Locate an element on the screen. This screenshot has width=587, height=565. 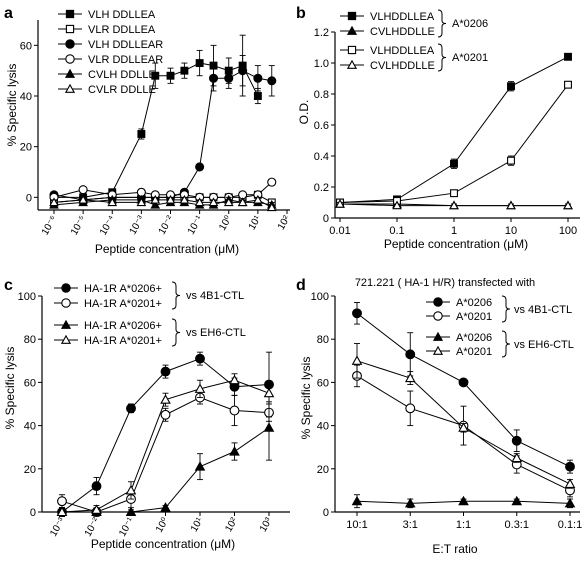
legend-group-label: vs EH6-CTL is located at coordinates (544, 345).